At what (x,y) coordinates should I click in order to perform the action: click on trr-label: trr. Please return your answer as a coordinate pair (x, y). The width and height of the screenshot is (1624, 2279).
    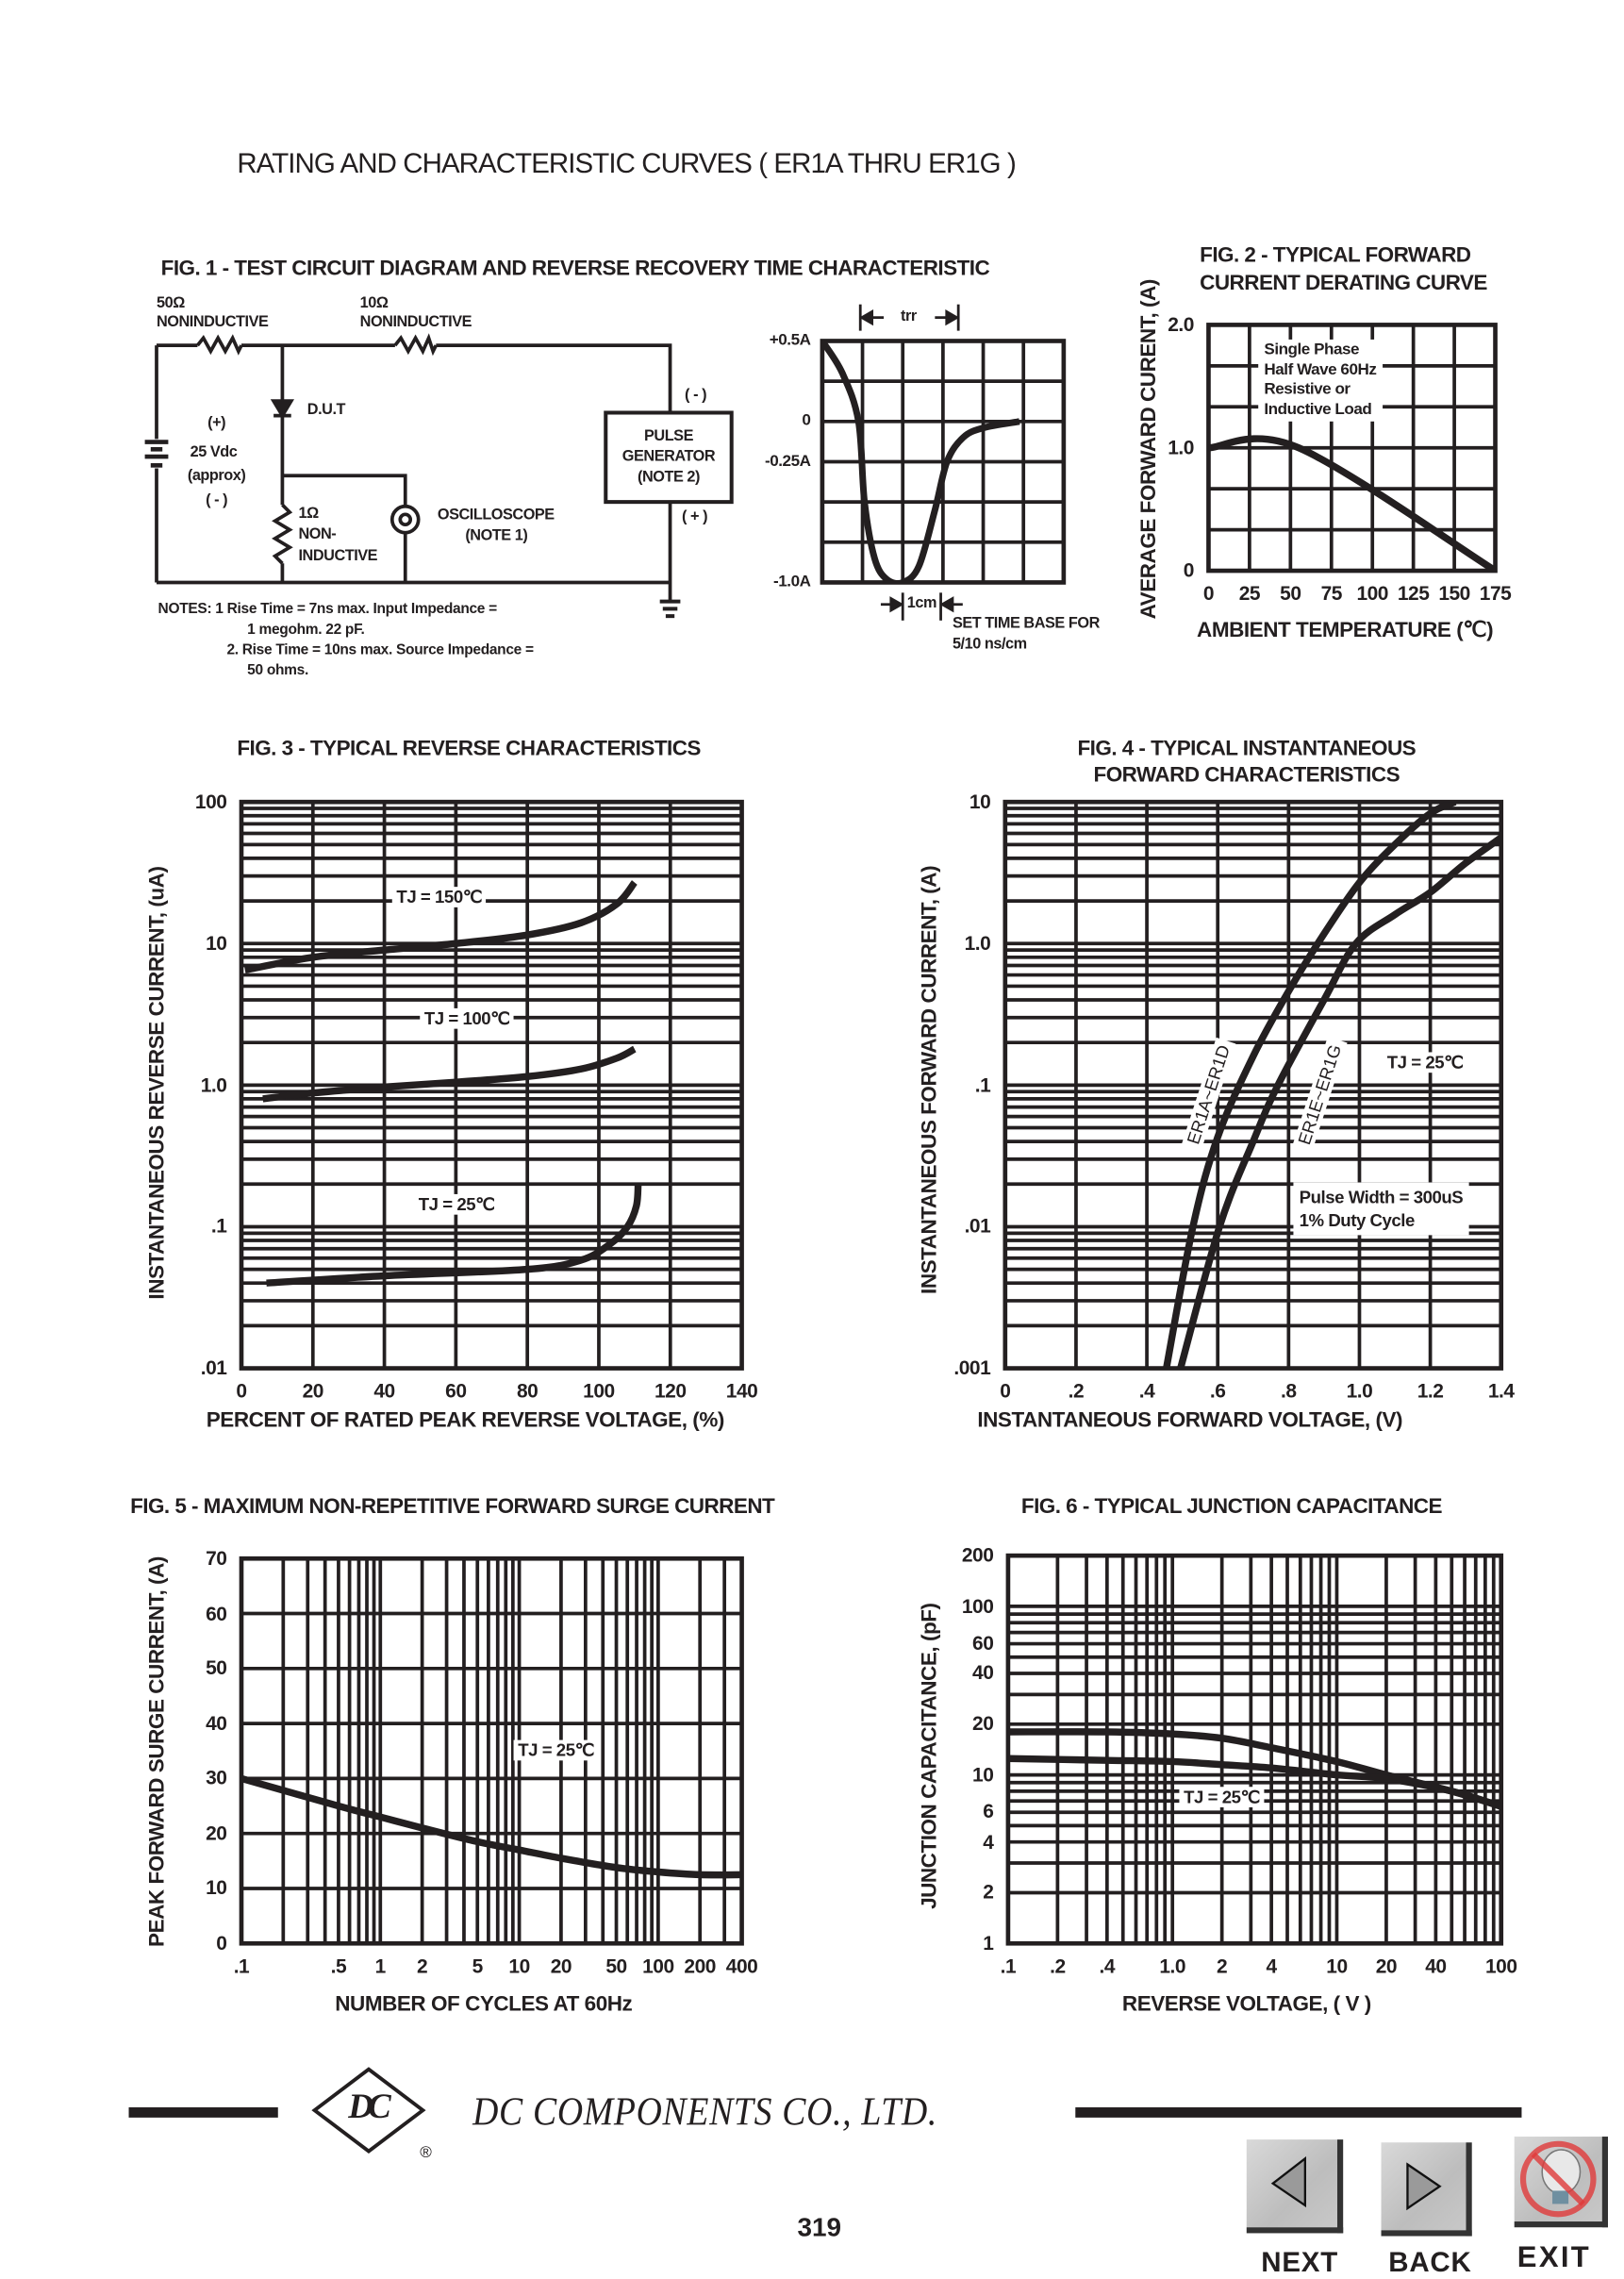
    Looking at the image, I should click on (909, 316).